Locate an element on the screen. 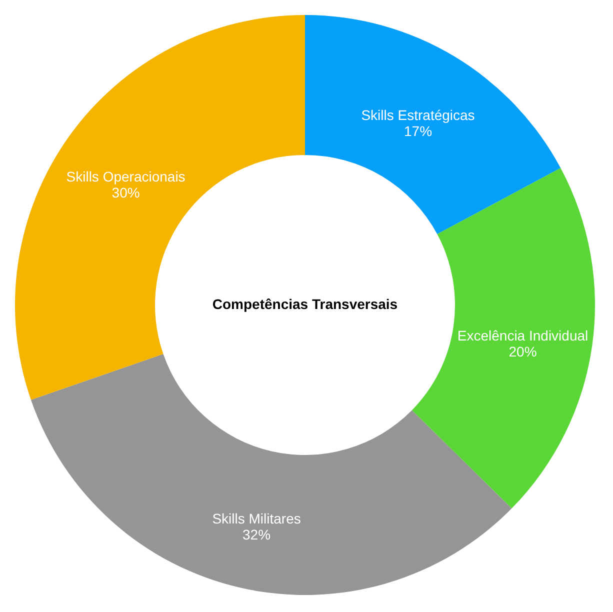 Image resolution: width=613 pixels, height=612 pixels. donut-slice is located at coordinates (433, 124).